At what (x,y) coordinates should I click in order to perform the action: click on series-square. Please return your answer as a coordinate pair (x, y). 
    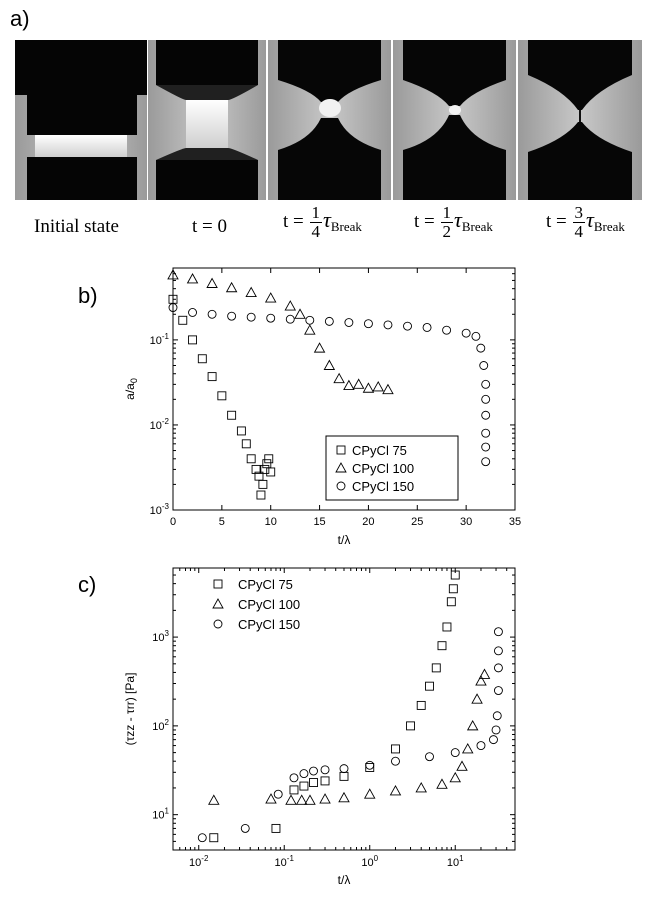
    Looking at the image, I should click on (334, 706).